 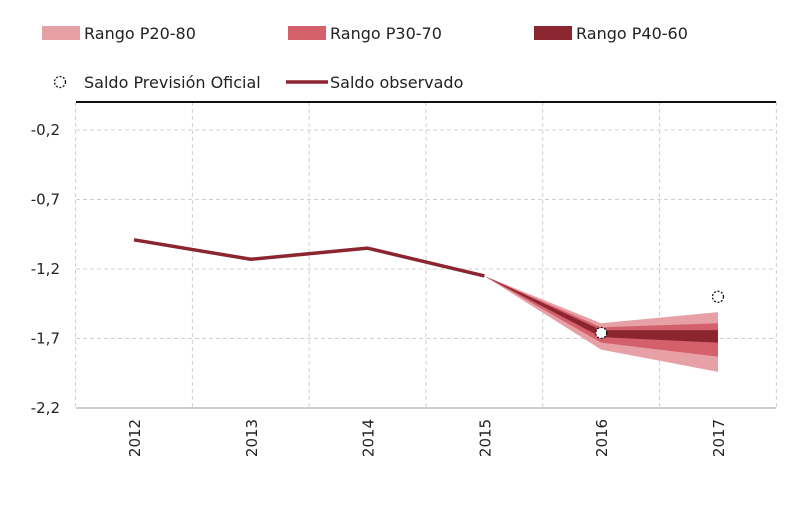 What do you see at coordinates (135, 438) in the screenshot?
I see `x-tick-label: 2012` at bounding box center [135, 438].